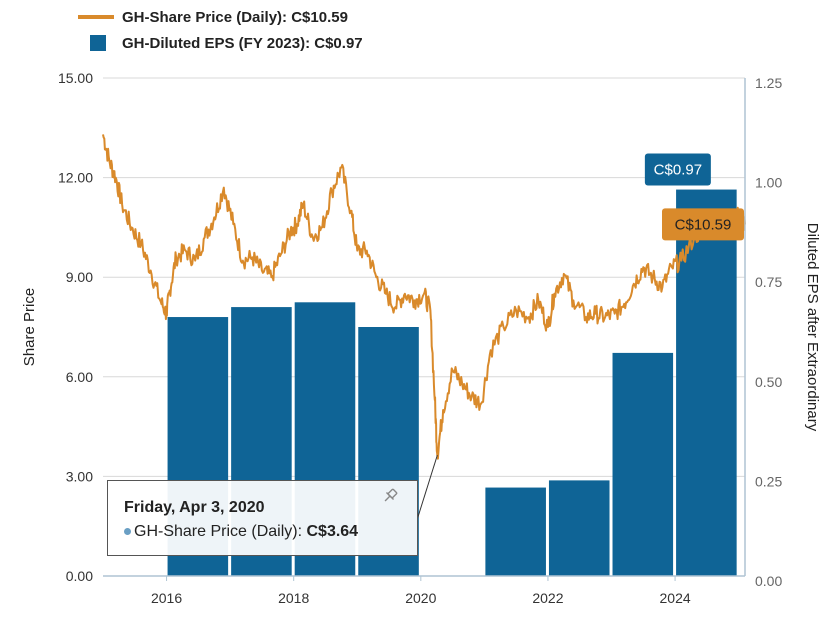 The width and height of the screenshot is (837, 627). Describe the element at coordinates (194, 507) in the screenshot. I see `tooltip-date: Friday, Apr 3, 2020` at that location.